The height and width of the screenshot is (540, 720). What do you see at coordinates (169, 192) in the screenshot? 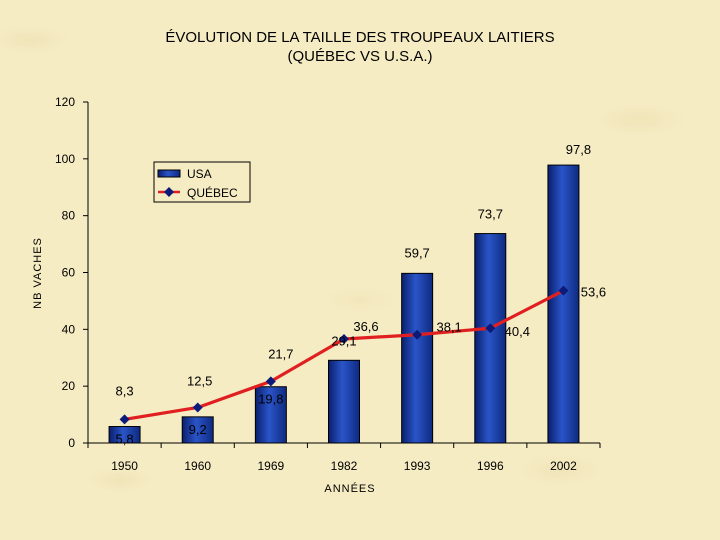
I see `legend-marker-quebec` at bounding box center [169, 192].